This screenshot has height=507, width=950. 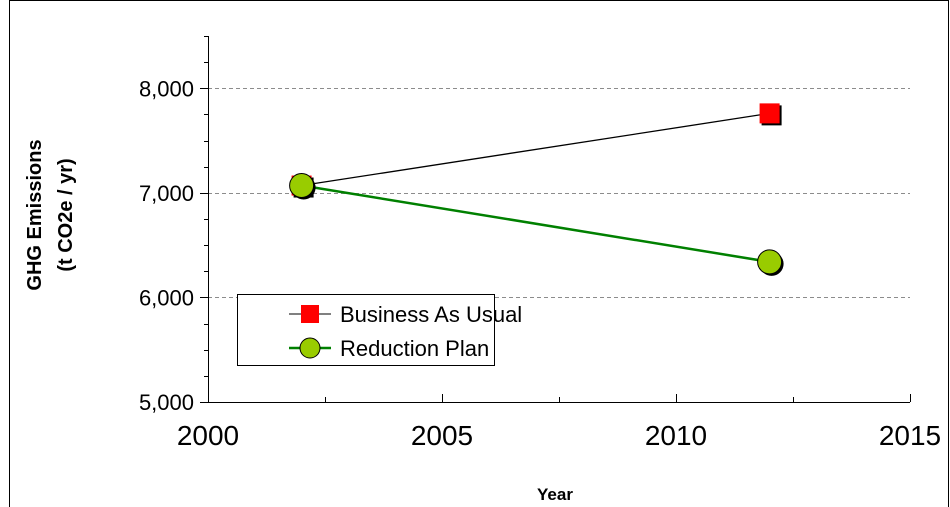 I want to click on y-tick-label-7000: 7,000, so click(x=166, y=193).